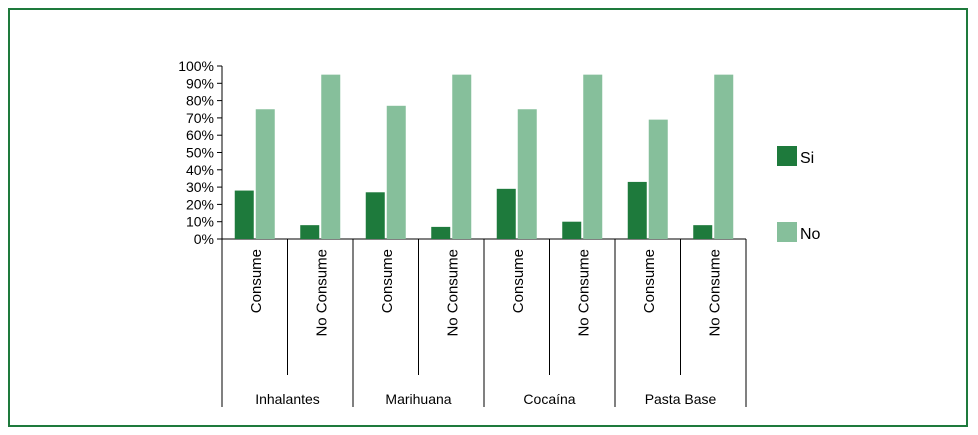 Image resolution: width=978 pixels, height=435 pixels. I want to click on group-label: Inhalantes, so click(287, 399).